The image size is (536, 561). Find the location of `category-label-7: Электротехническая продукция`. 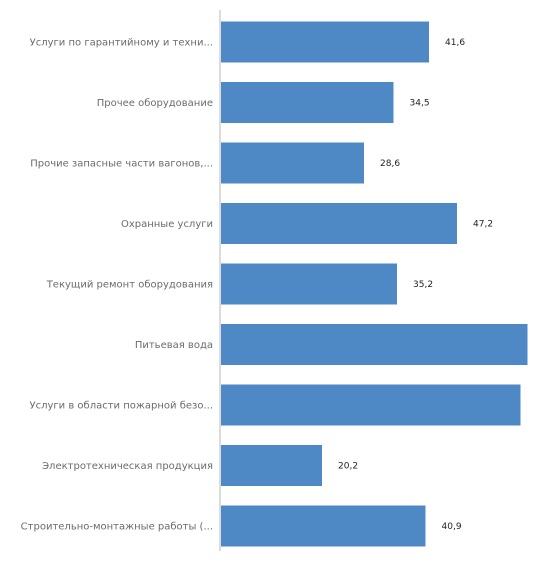

category-label-7: Электротехническая продукция is located at coordinates (127, 466).